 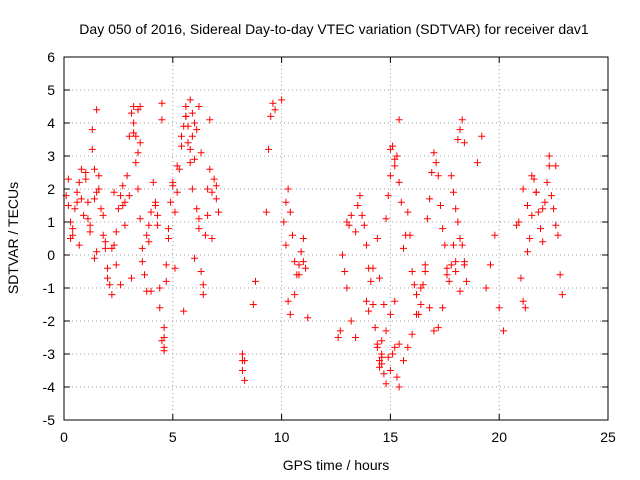 What do you see at coordinates (282, 437) in the screenshot?
I see `x-tick-label: 10` at bounding box center [282, 437].